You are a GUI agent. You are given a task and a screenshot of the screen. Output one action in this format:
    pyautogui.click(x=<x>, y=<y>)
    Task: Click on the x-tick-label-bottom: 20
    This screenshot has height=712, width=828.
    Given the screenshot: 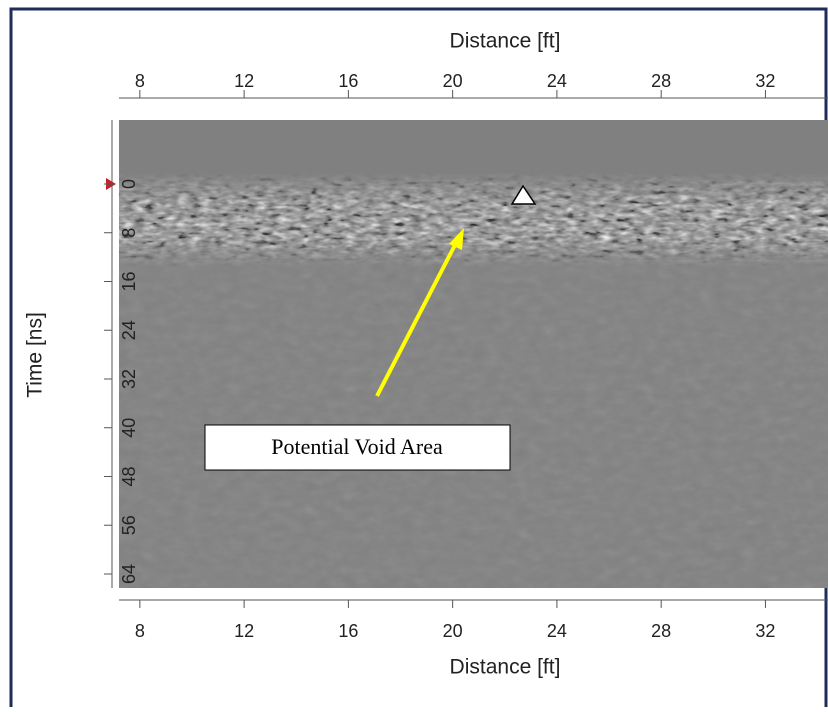 What is the action you would take?
    pyautogui.click(x=453, y=631)
    